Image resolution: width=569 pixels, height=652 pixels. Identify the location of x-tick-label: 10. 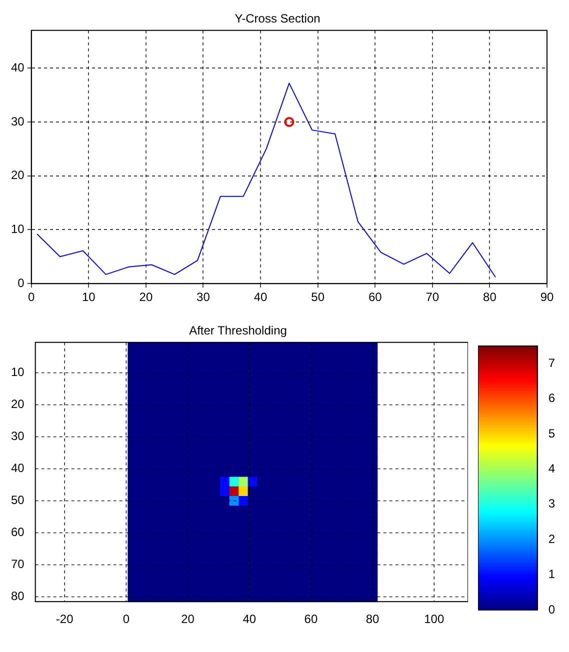
(89, 297).